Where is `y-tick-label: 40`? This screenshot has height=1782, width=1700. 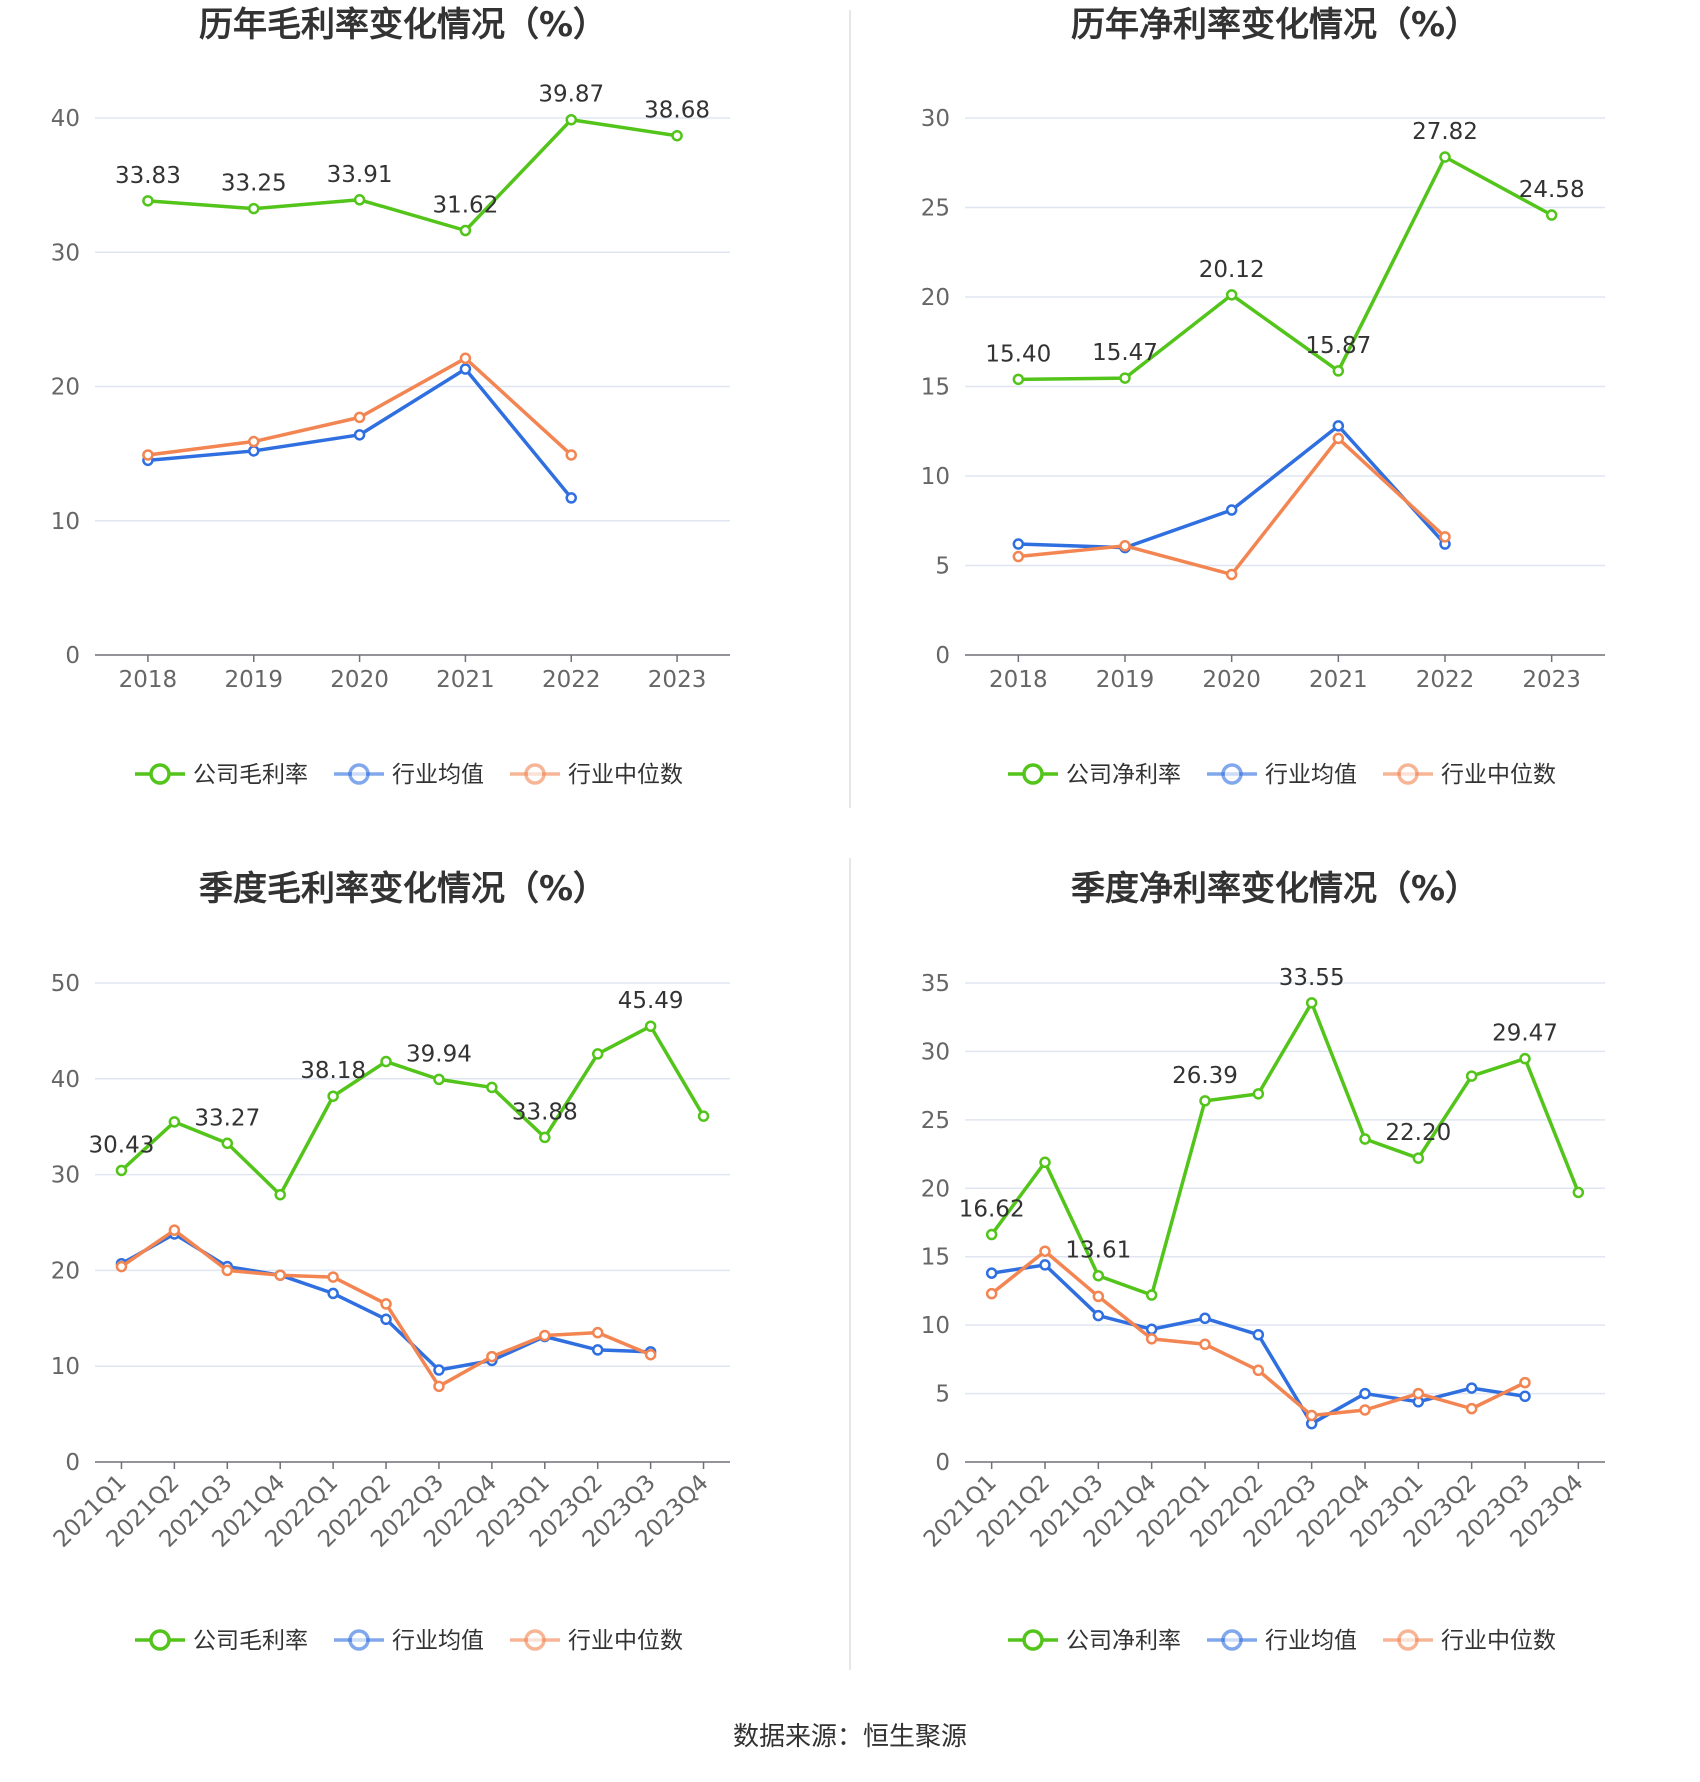 y-tick-label: 40 is located at coordinates (65, 1080).